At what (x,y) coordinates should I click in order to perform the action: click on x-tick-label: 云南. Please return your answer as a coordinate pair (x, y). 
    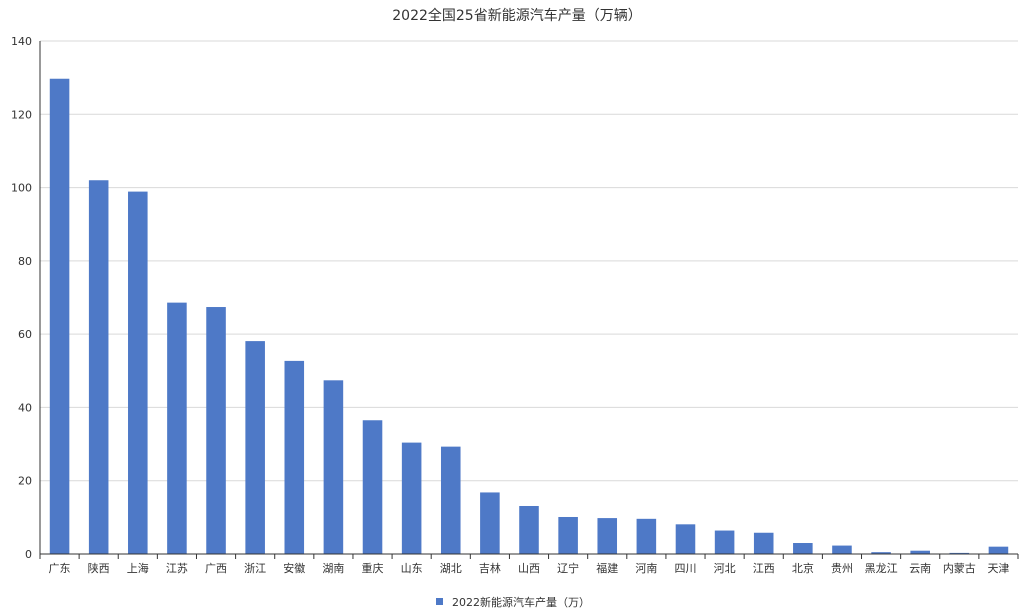
    Looking at the image, I should click on (920, 568).